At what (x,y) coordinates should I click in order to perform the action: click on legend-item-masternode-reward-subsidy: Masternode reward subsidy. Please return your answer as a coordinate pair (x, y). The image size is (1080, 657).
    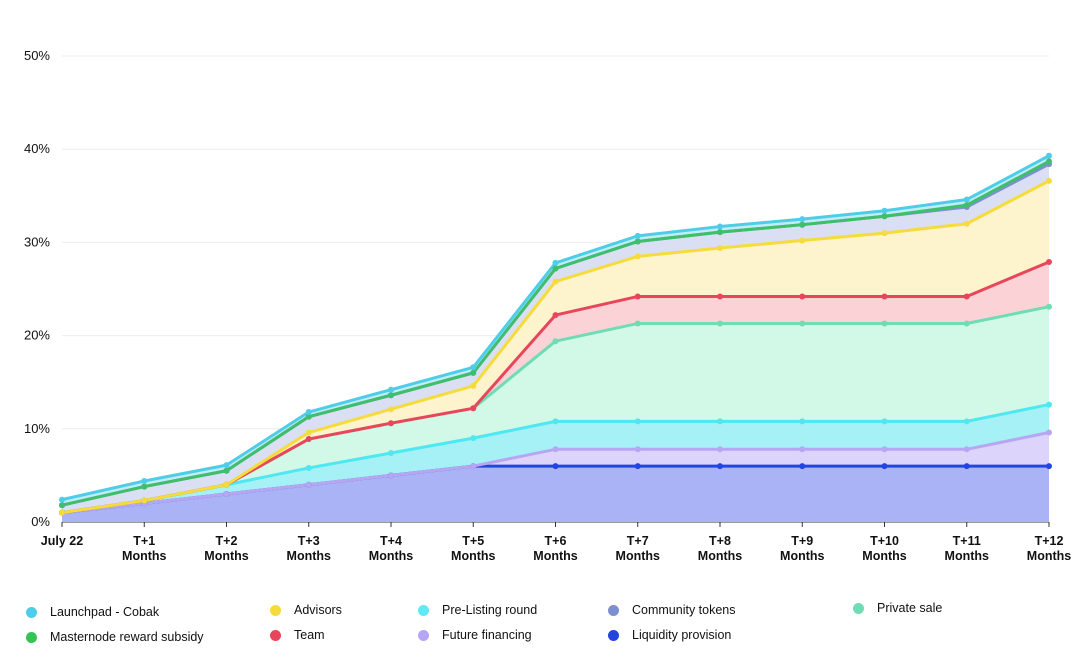
    Looking at the image, I should click on (115, 637).